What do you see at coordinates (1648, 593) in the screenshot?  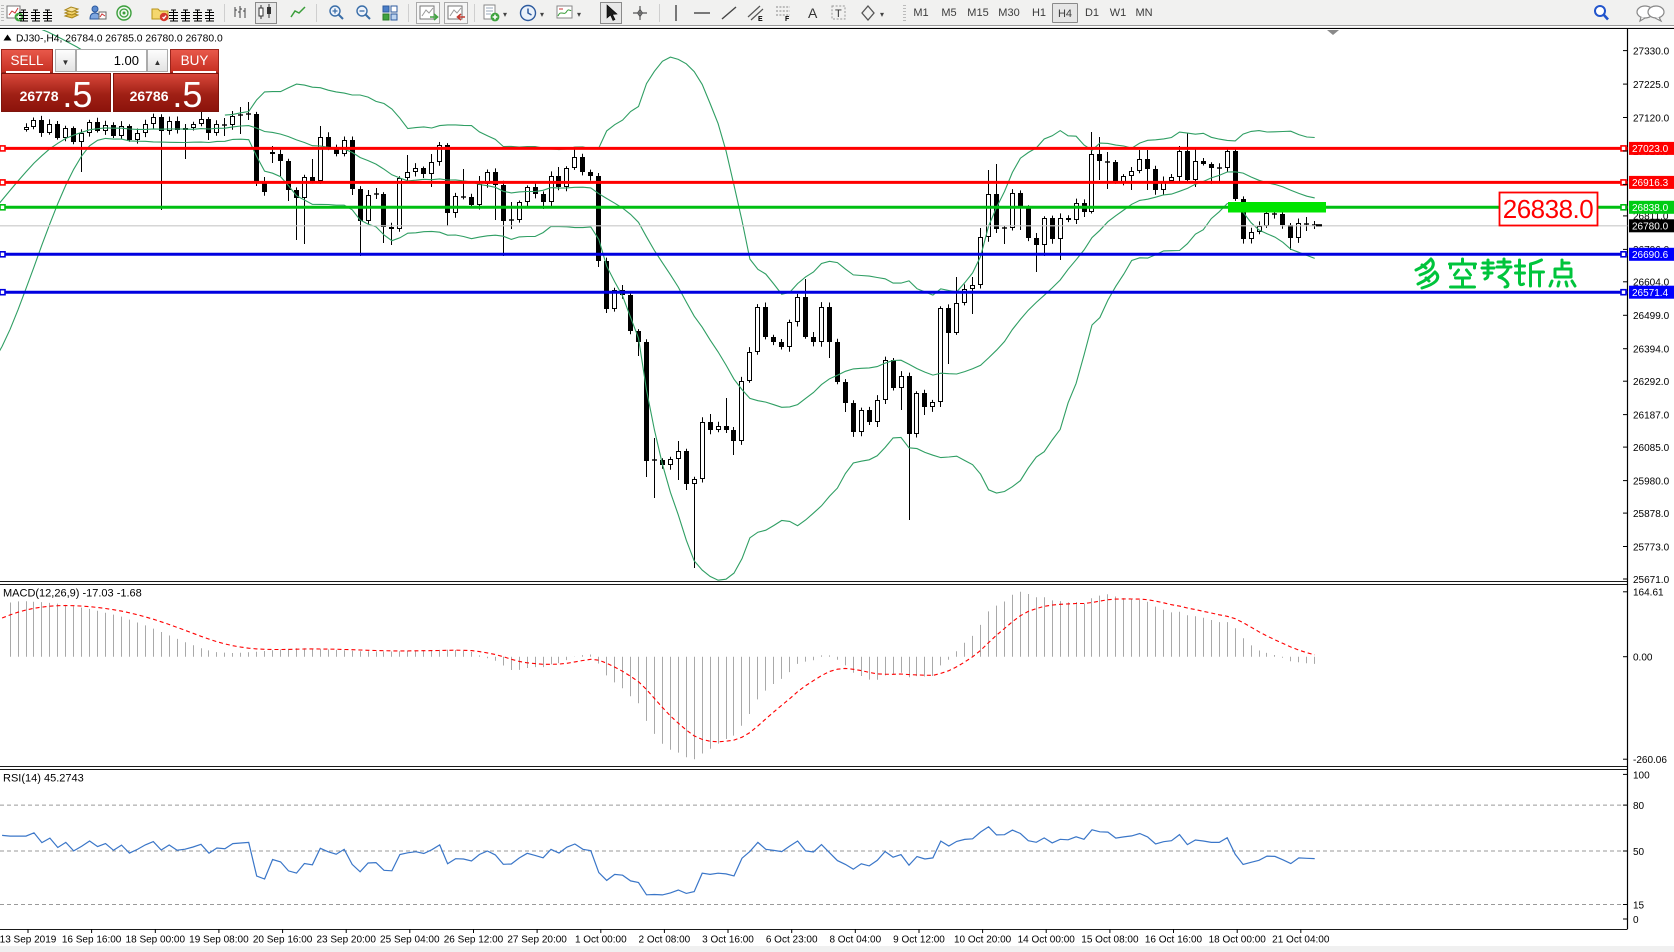 I see `svg-text: 164.61` at bounding box center [1648, 593].